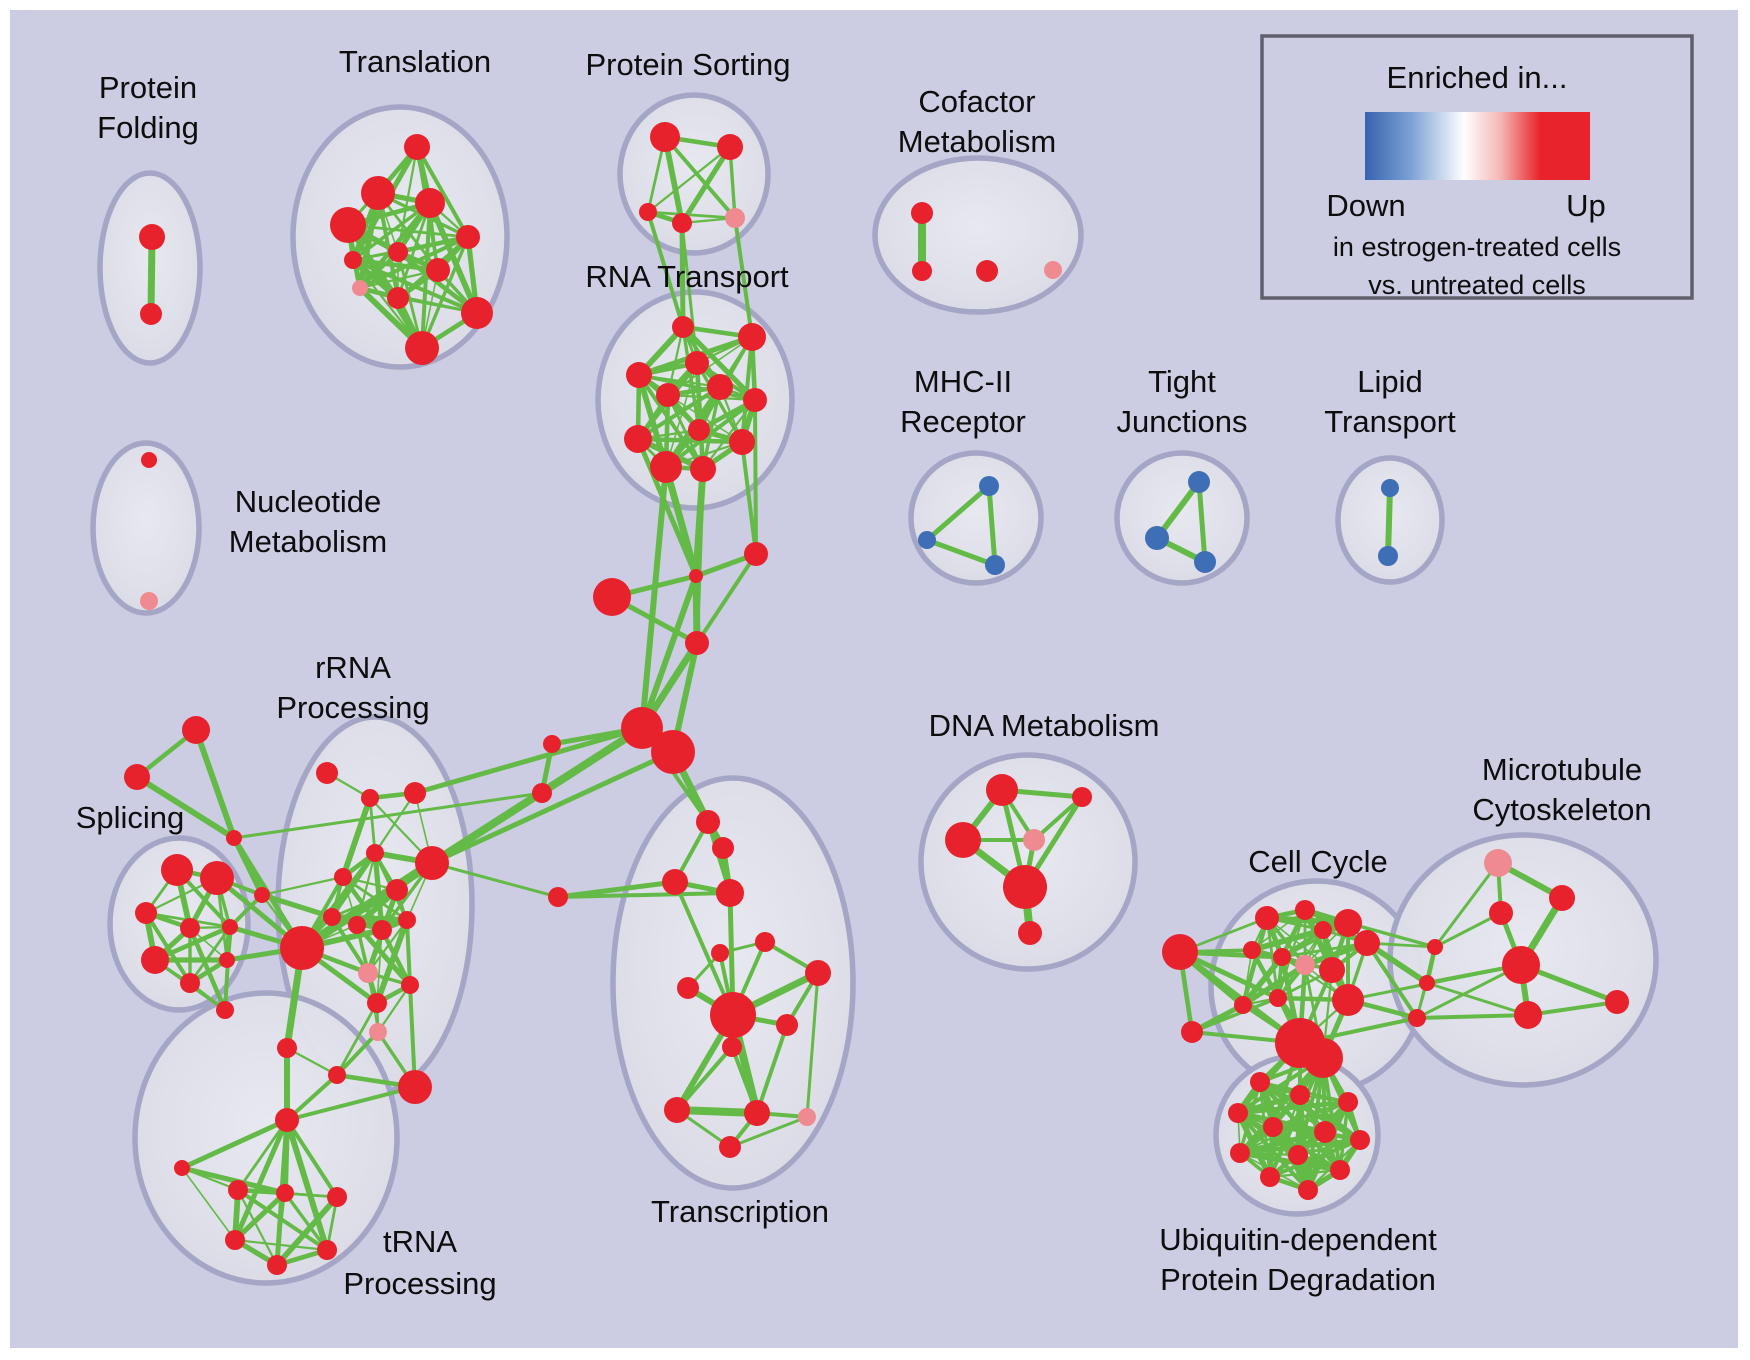 The width and height of the screenshot is (1750, 1360). I want to click on cell-cycle-label: Cell Cycle, so click(1318, 861).